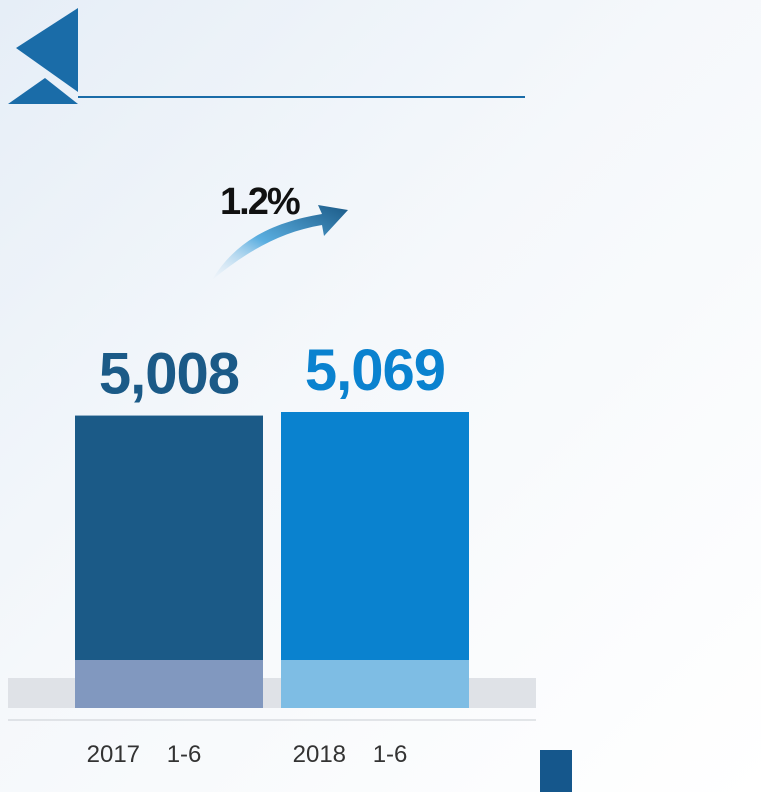  Describe the element at coordinates (280, 242) in the screenshot. I see `growth-arrow-icon` at that location.